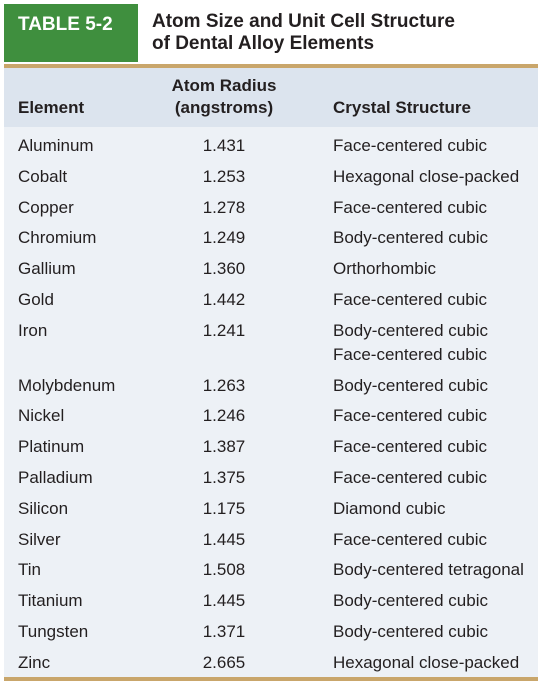 Image resolution: width=542 pixels, height=686 pixels. Describe the element at coordinates (224, 447) in the screenshot. I see `cell-atom-radius: 1.387` at that location.